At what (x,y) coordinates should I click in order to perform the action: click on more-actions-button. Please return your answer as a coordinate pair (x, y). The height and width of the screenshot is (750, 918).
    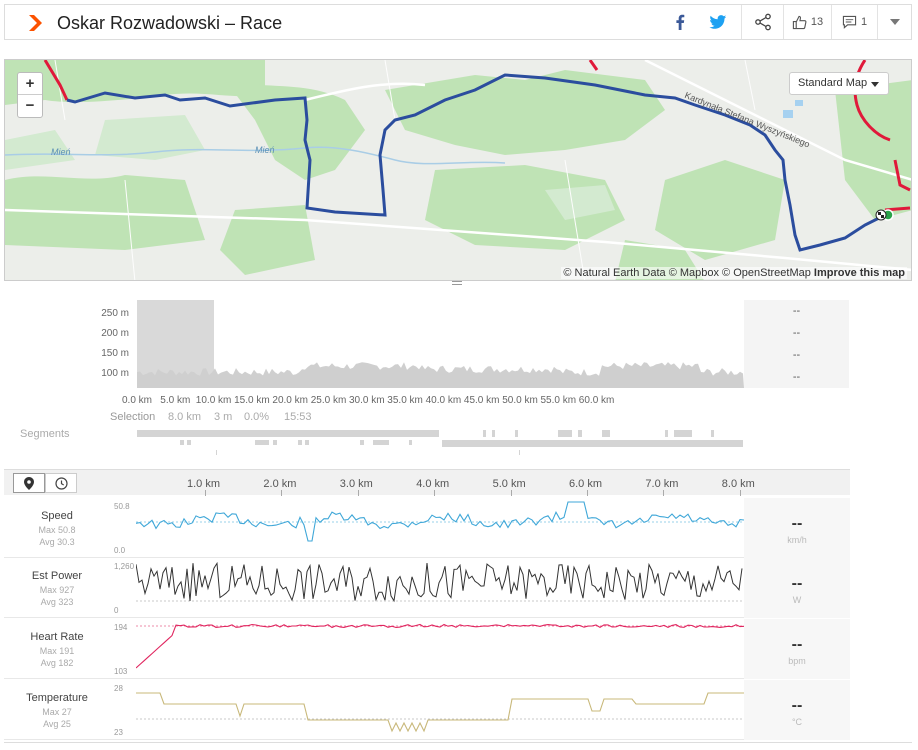
    Looking at the image, I should click on (894, 22).